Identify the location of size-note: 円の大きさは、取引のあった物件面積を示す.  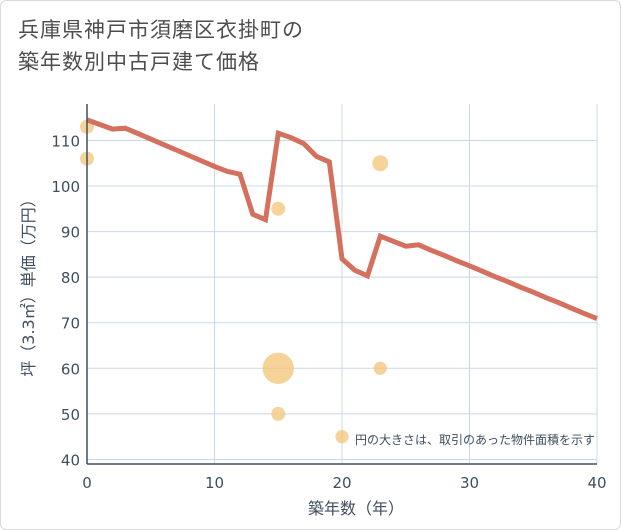
(475, 439).